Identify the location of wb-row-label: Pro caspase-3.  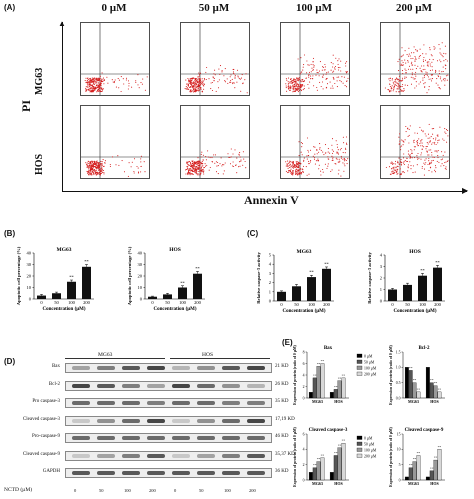
(46, 401).